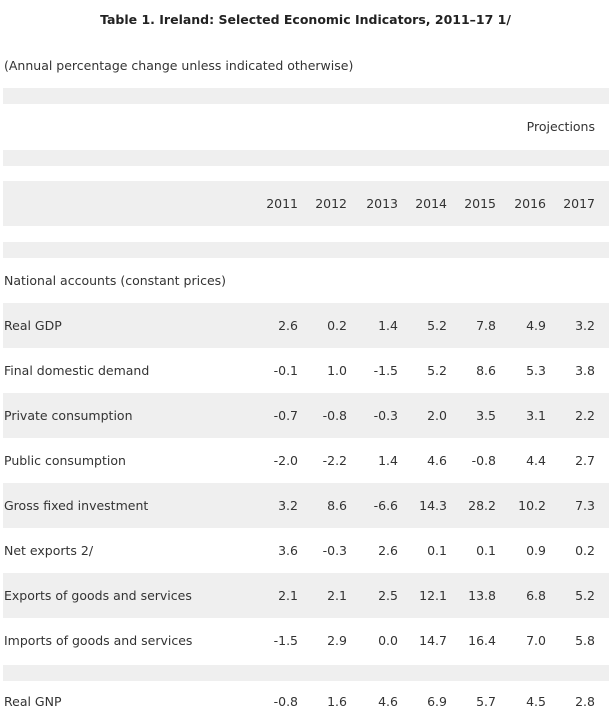 The image size is (611, 716). What do you see at coordinates (486, 325) in the screenshot?
I see `table-cell: 7.8` at bounding box center [486, 325].